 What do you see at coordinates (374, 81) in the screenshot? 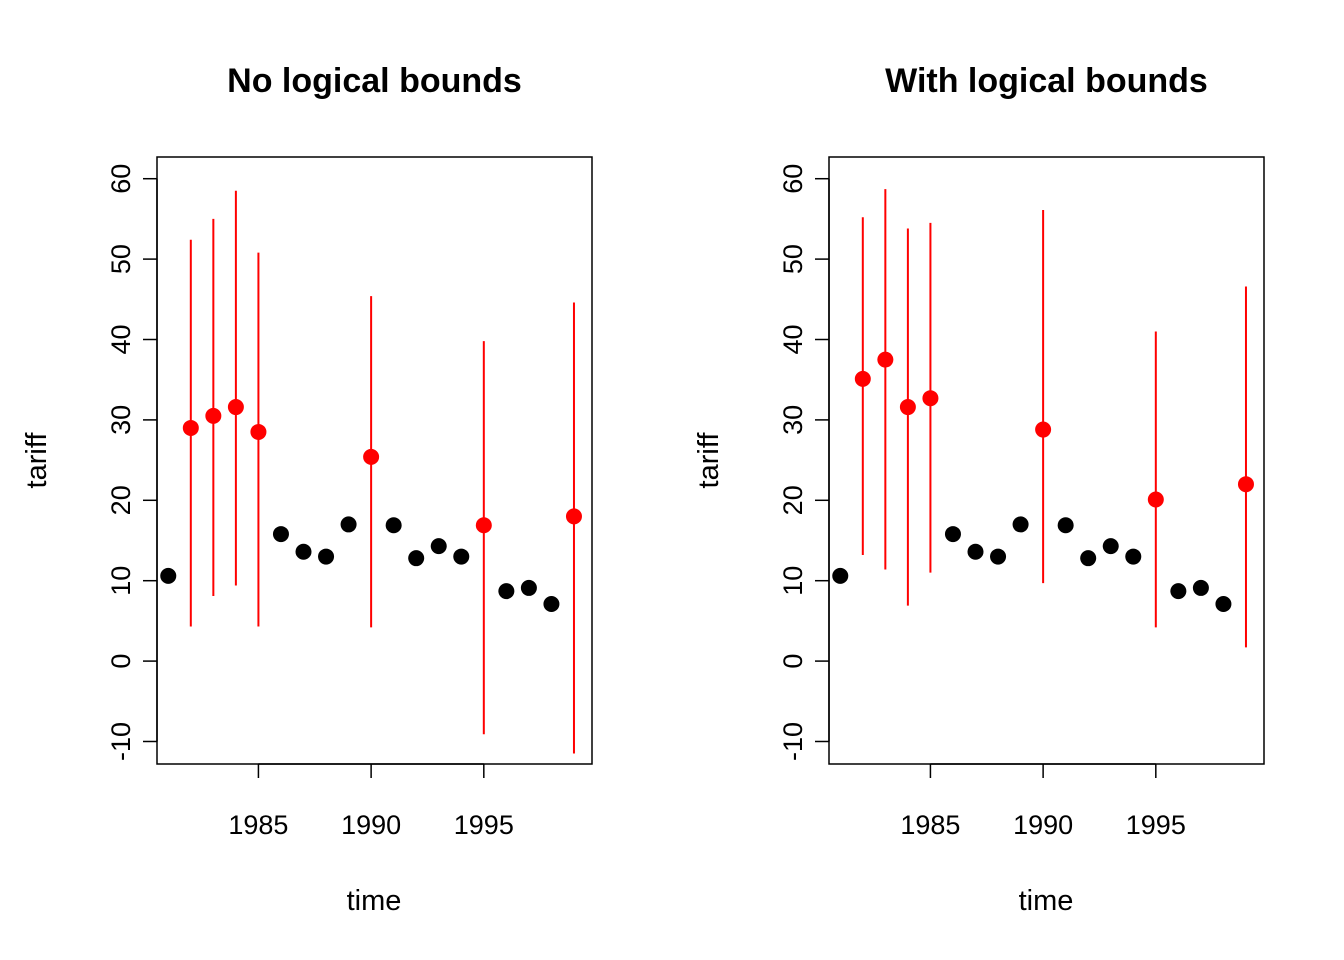
I see `chart-title: No logical bounds` at bounding box center [374, 81].